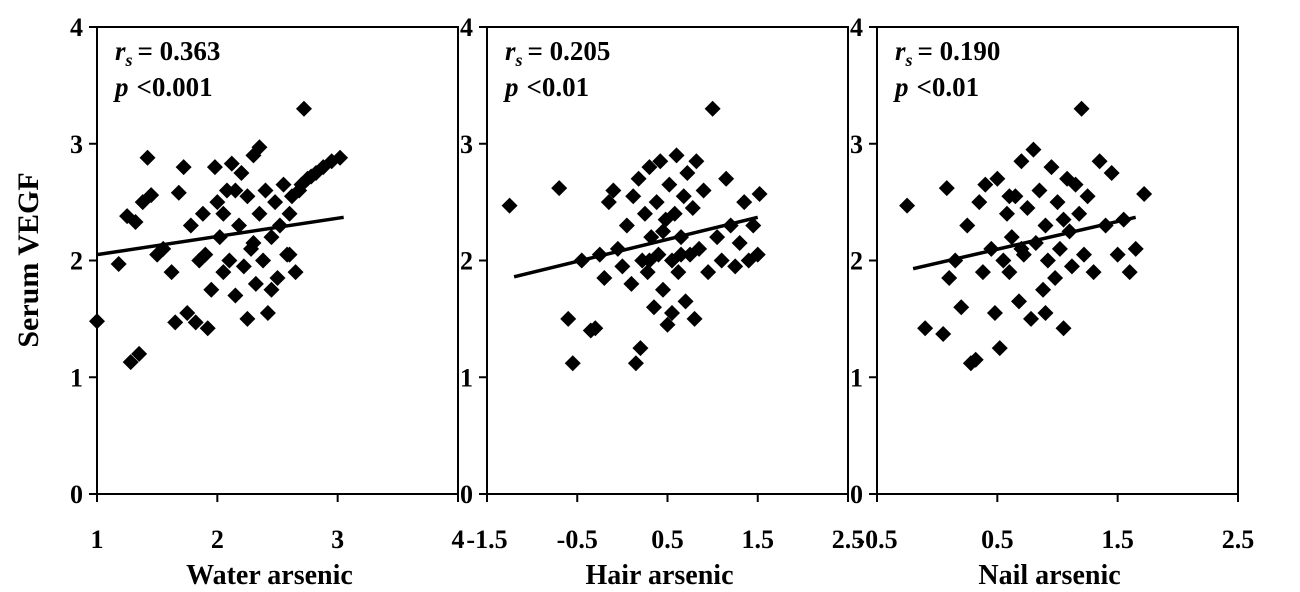 The image size is (1300, 592). I want to click on r-symbol: r, so click(120, 51).